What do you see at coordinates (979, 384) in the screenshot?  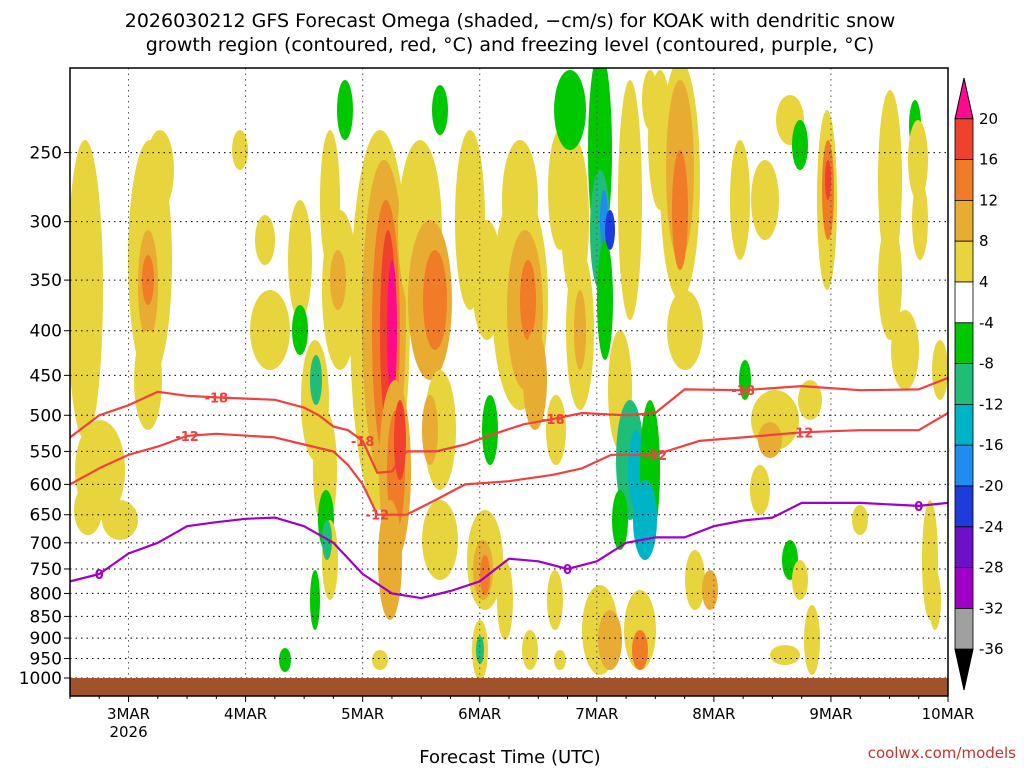 I see `colorbar: 20 16 12 8 4 -4 -8 -12 -16 -20 -24 -28 -32 -36` at bounding box center [979, 384].